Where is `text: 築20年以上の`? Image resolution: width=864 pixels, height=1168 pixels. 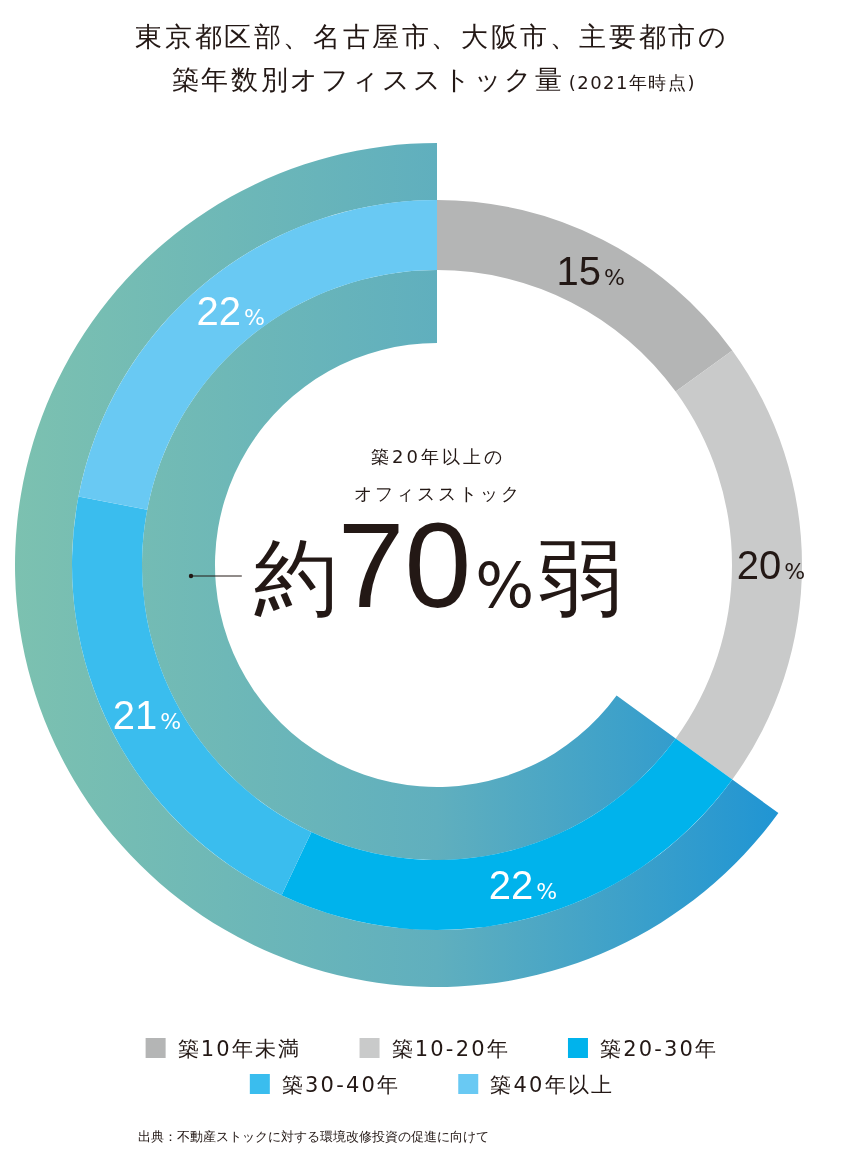 text: 築20年以上の is located at coordinates (438, 456).